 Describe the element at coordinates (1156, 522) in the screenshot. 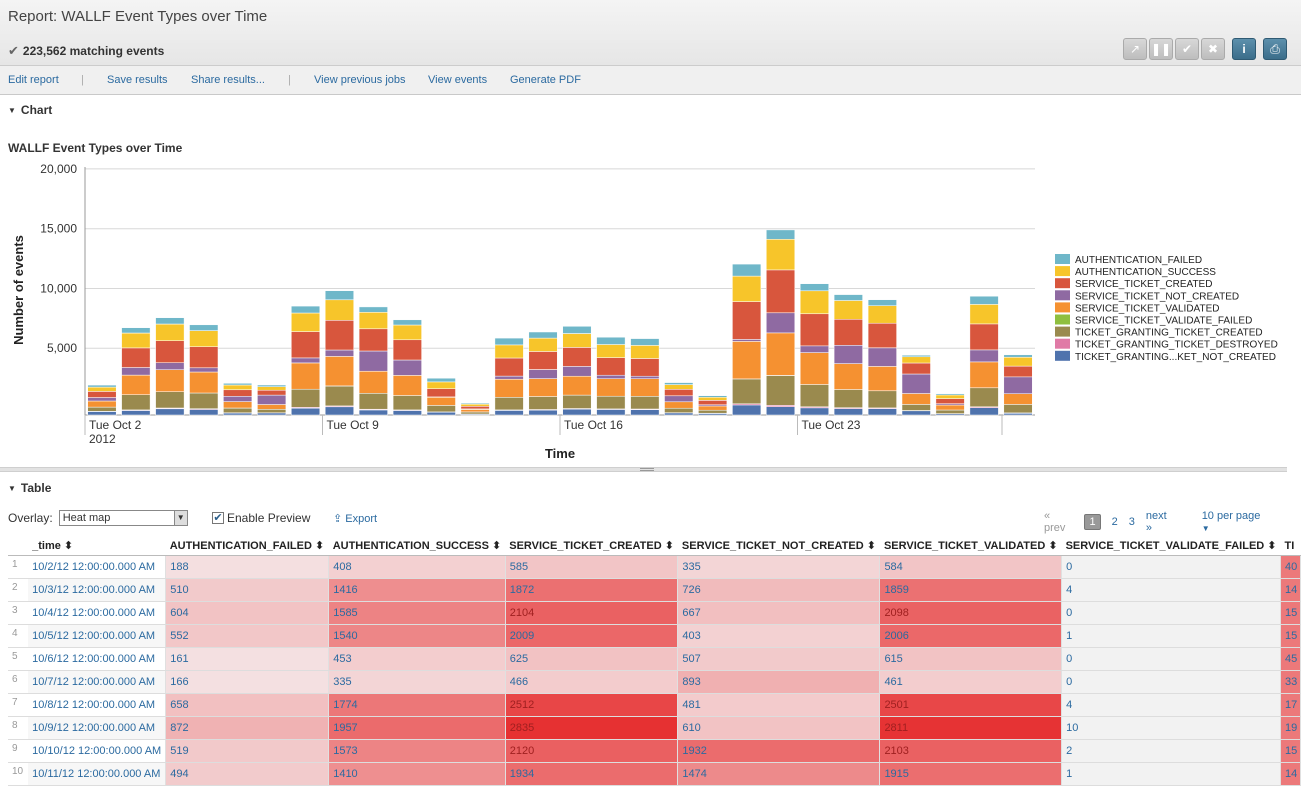

I see `next-page-link: next »` at that location.